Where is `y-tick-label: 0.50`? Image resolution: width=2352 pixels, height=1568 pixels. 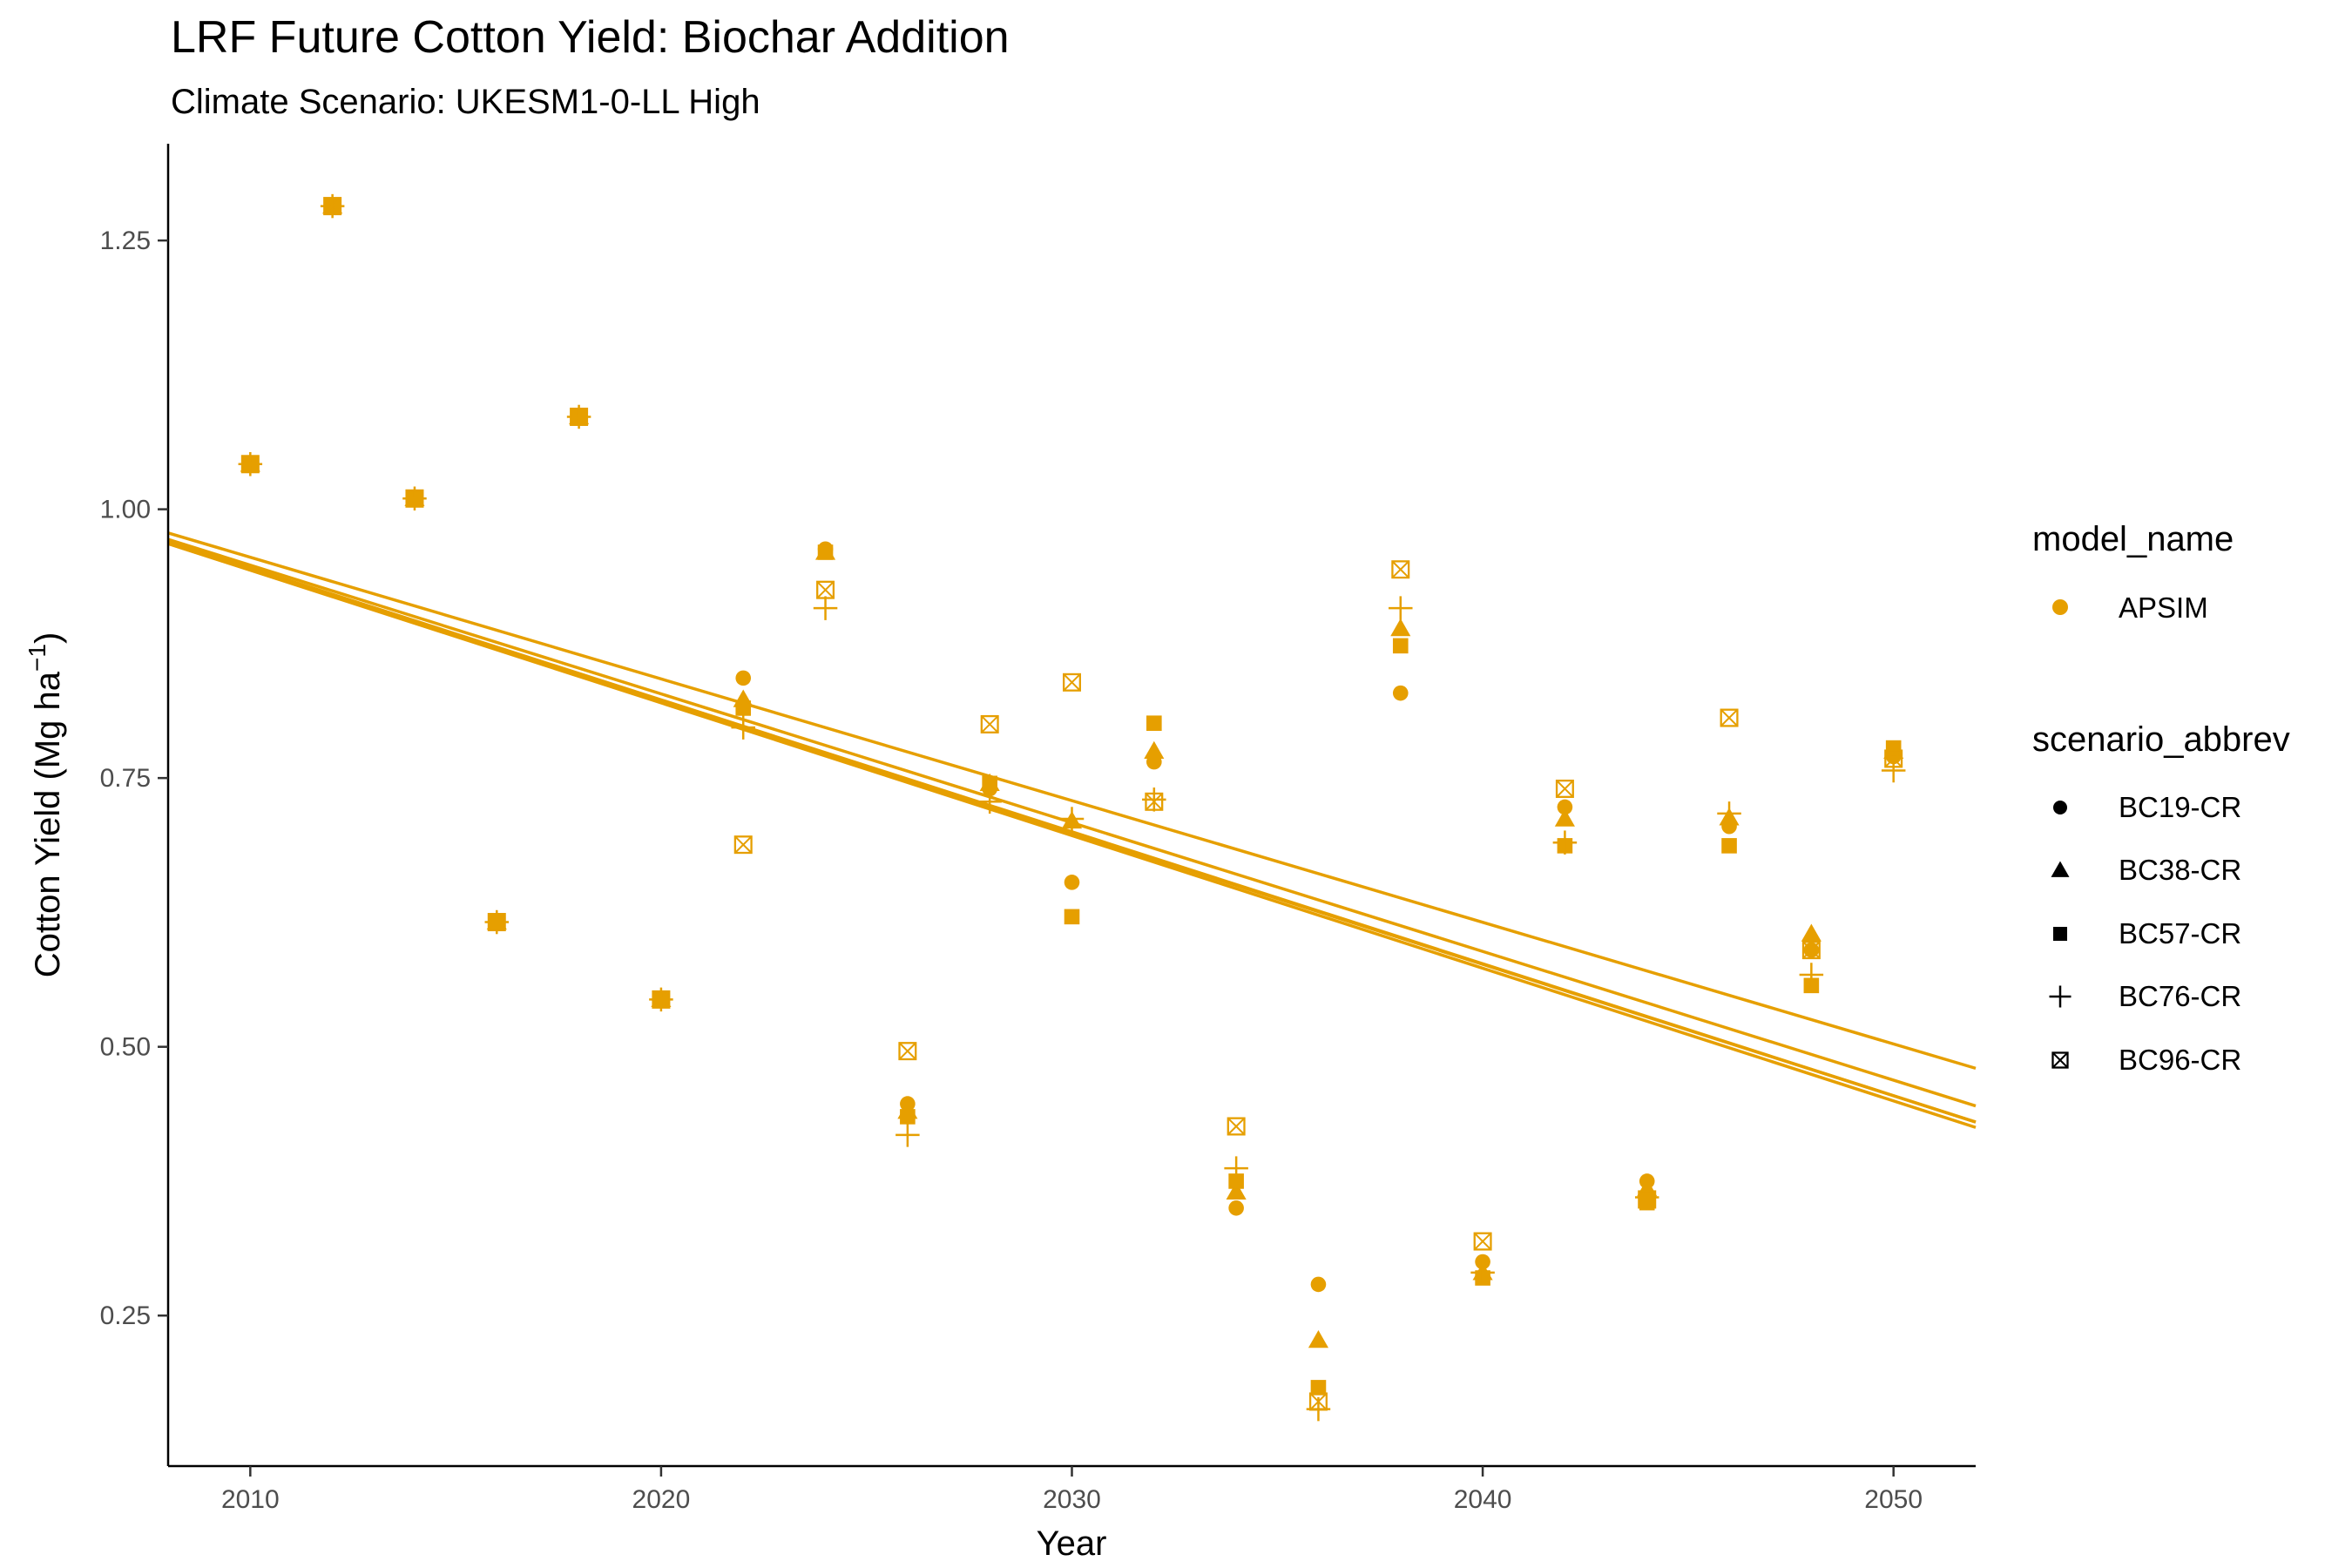 y-tick-label: 0.50 is located at coordinates (125, 1047).